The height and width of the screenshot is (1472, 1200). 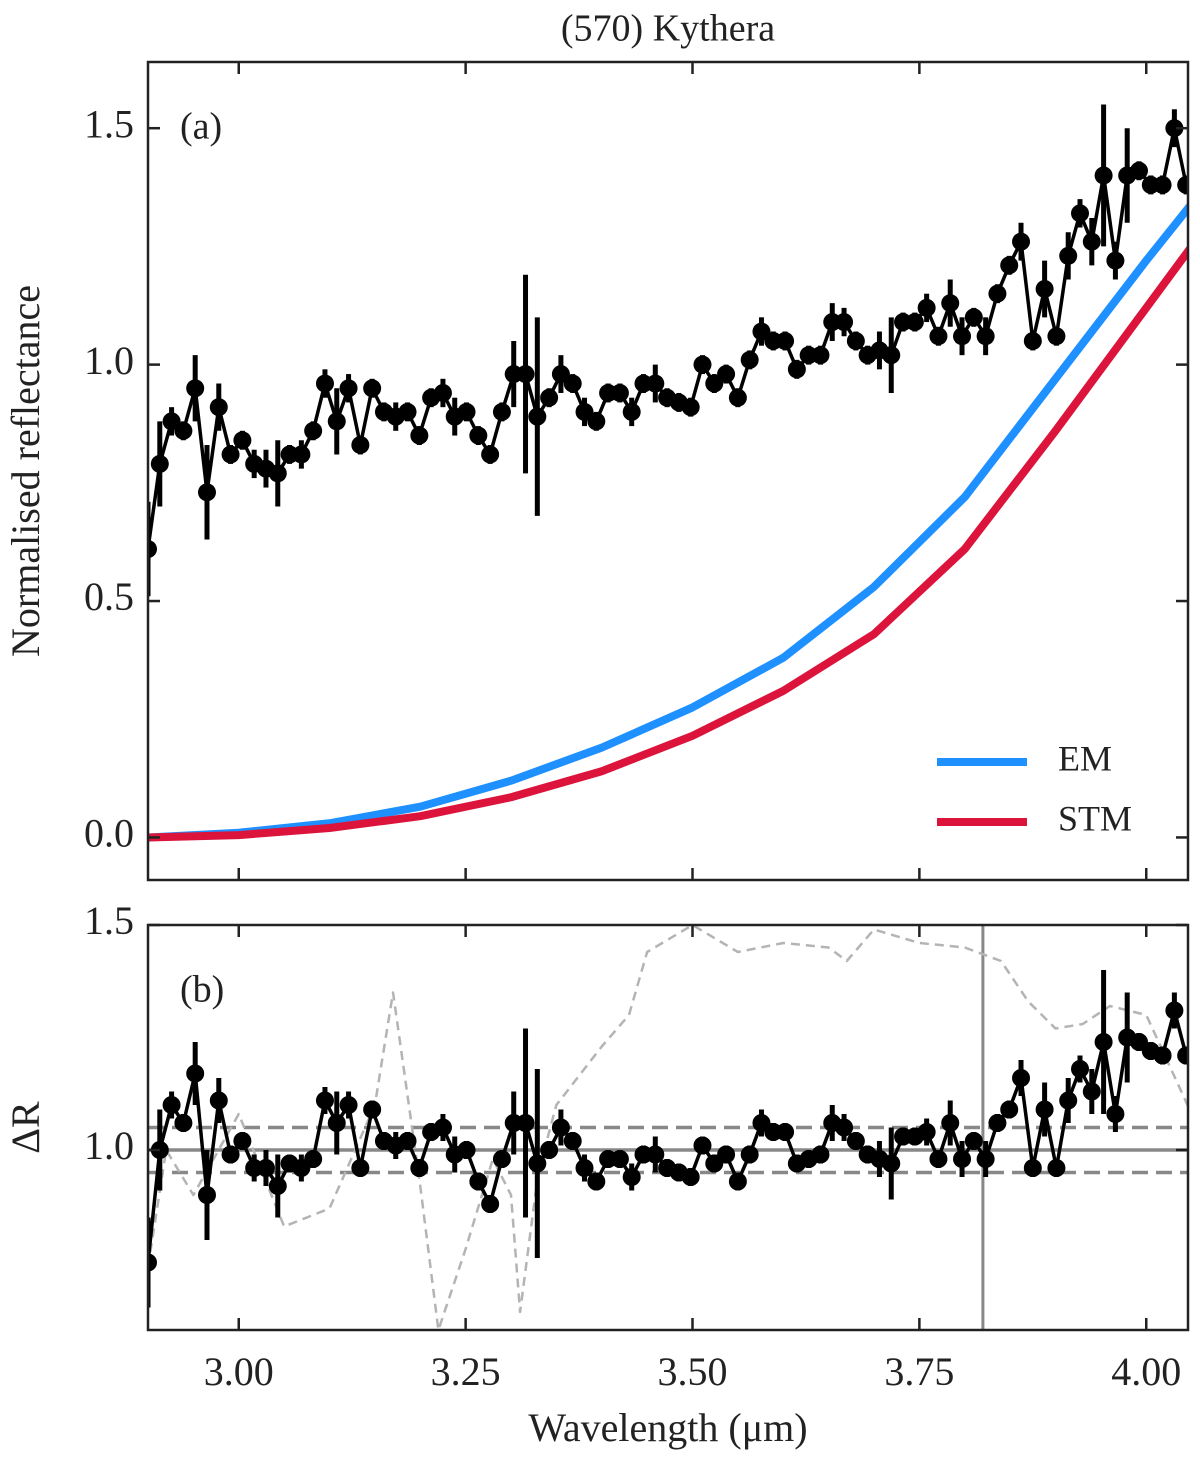 What do you see at coordinates (202, 990) in the screenshot?
I see `panel-label: (b)` at bounding box center [202, 990].